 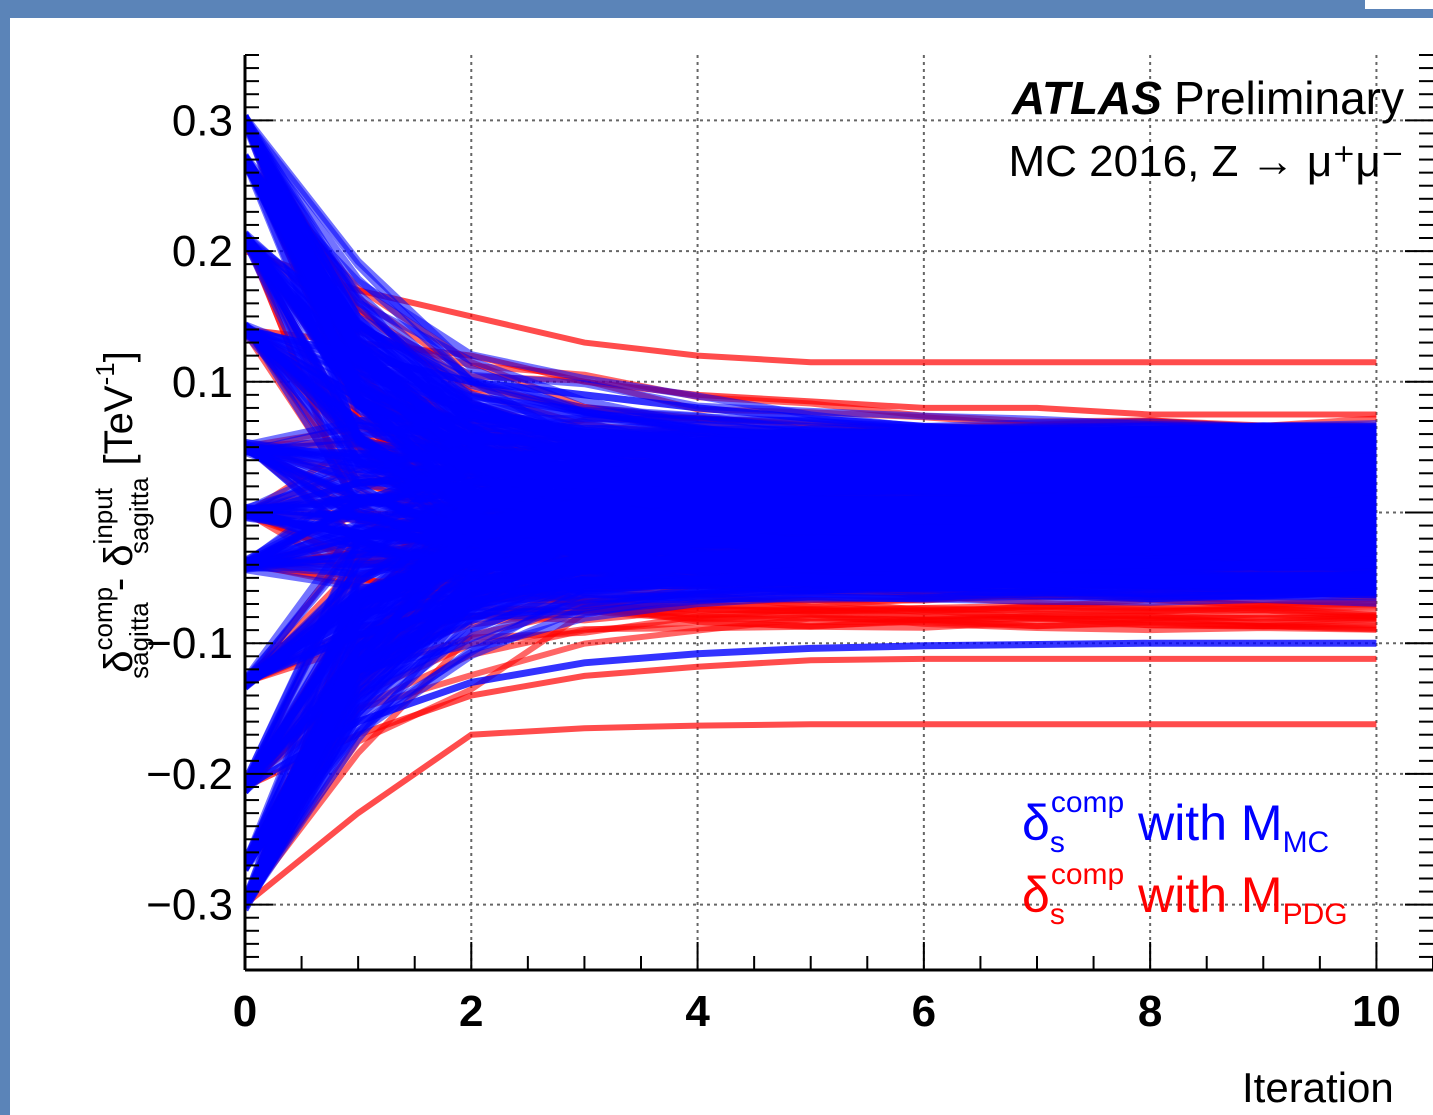 I want to click on y-tick-label: 0.1, so click(x=202, y=382).